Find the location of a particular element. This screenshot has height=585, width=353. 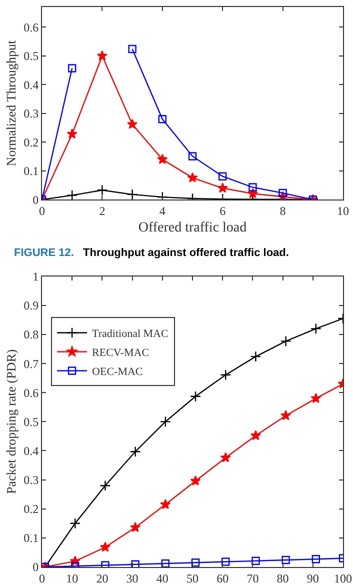

x-tick-label: 30 is located at coordinates (132, 578).